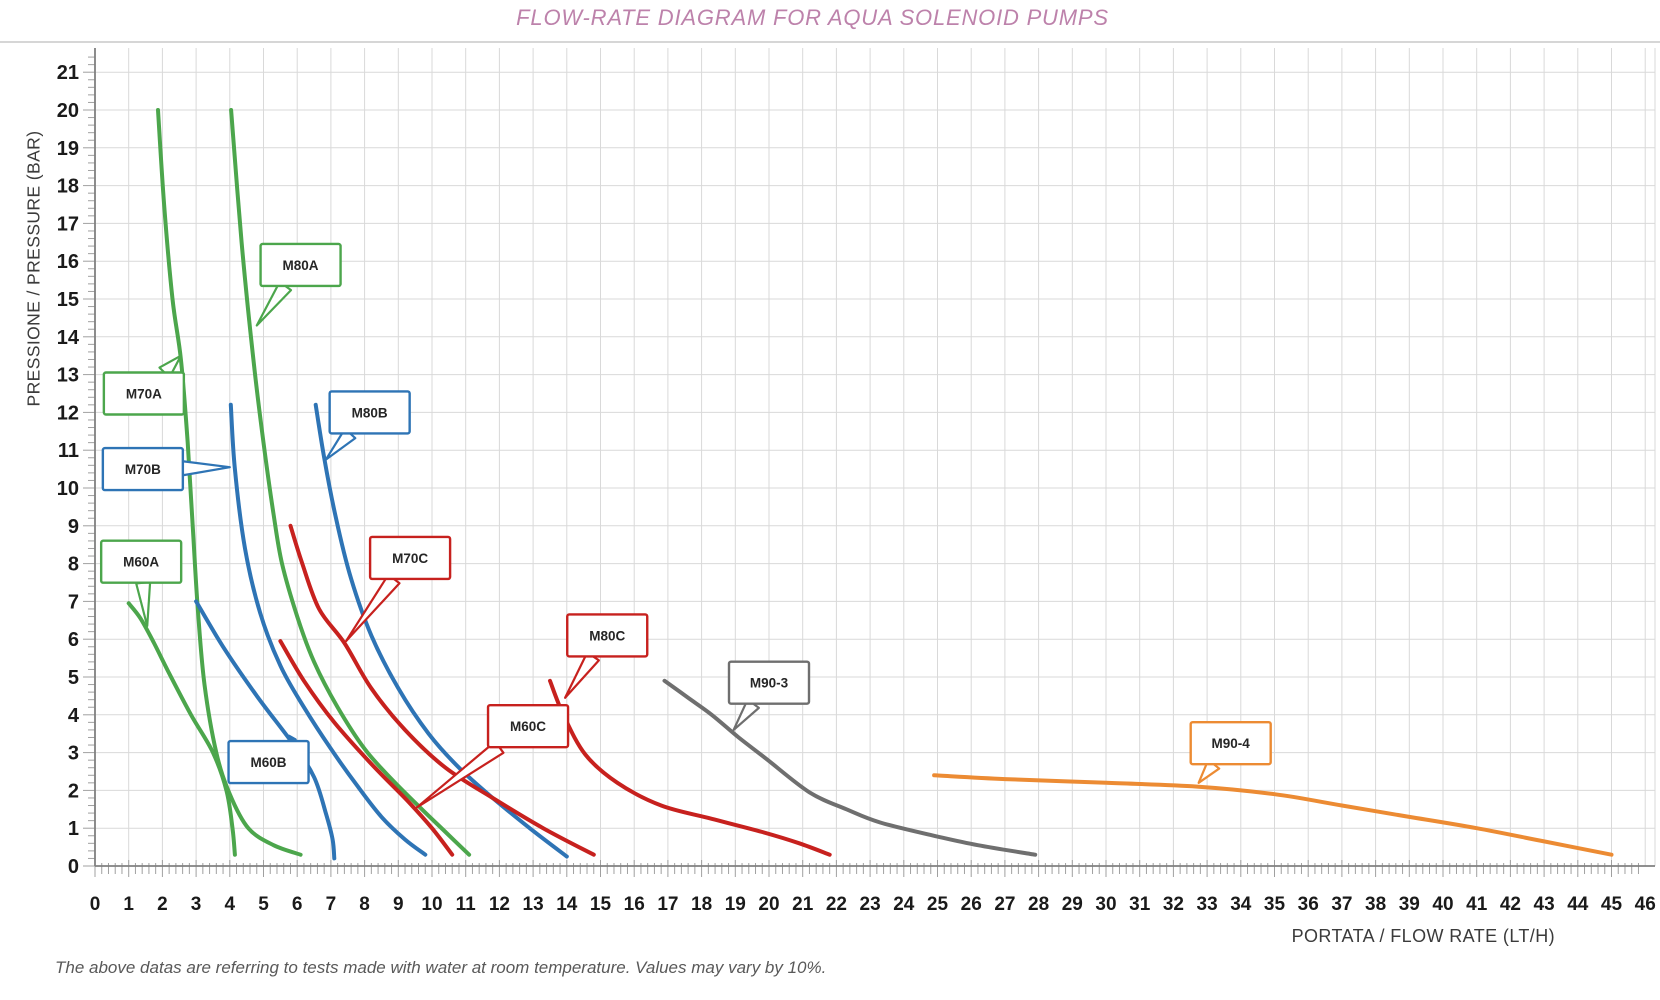 This screenshot has width=1660, height=1000. Describe the element at coordinates (1004, 904) in the screenshot. I see `x-tick-label: 27` at that location.